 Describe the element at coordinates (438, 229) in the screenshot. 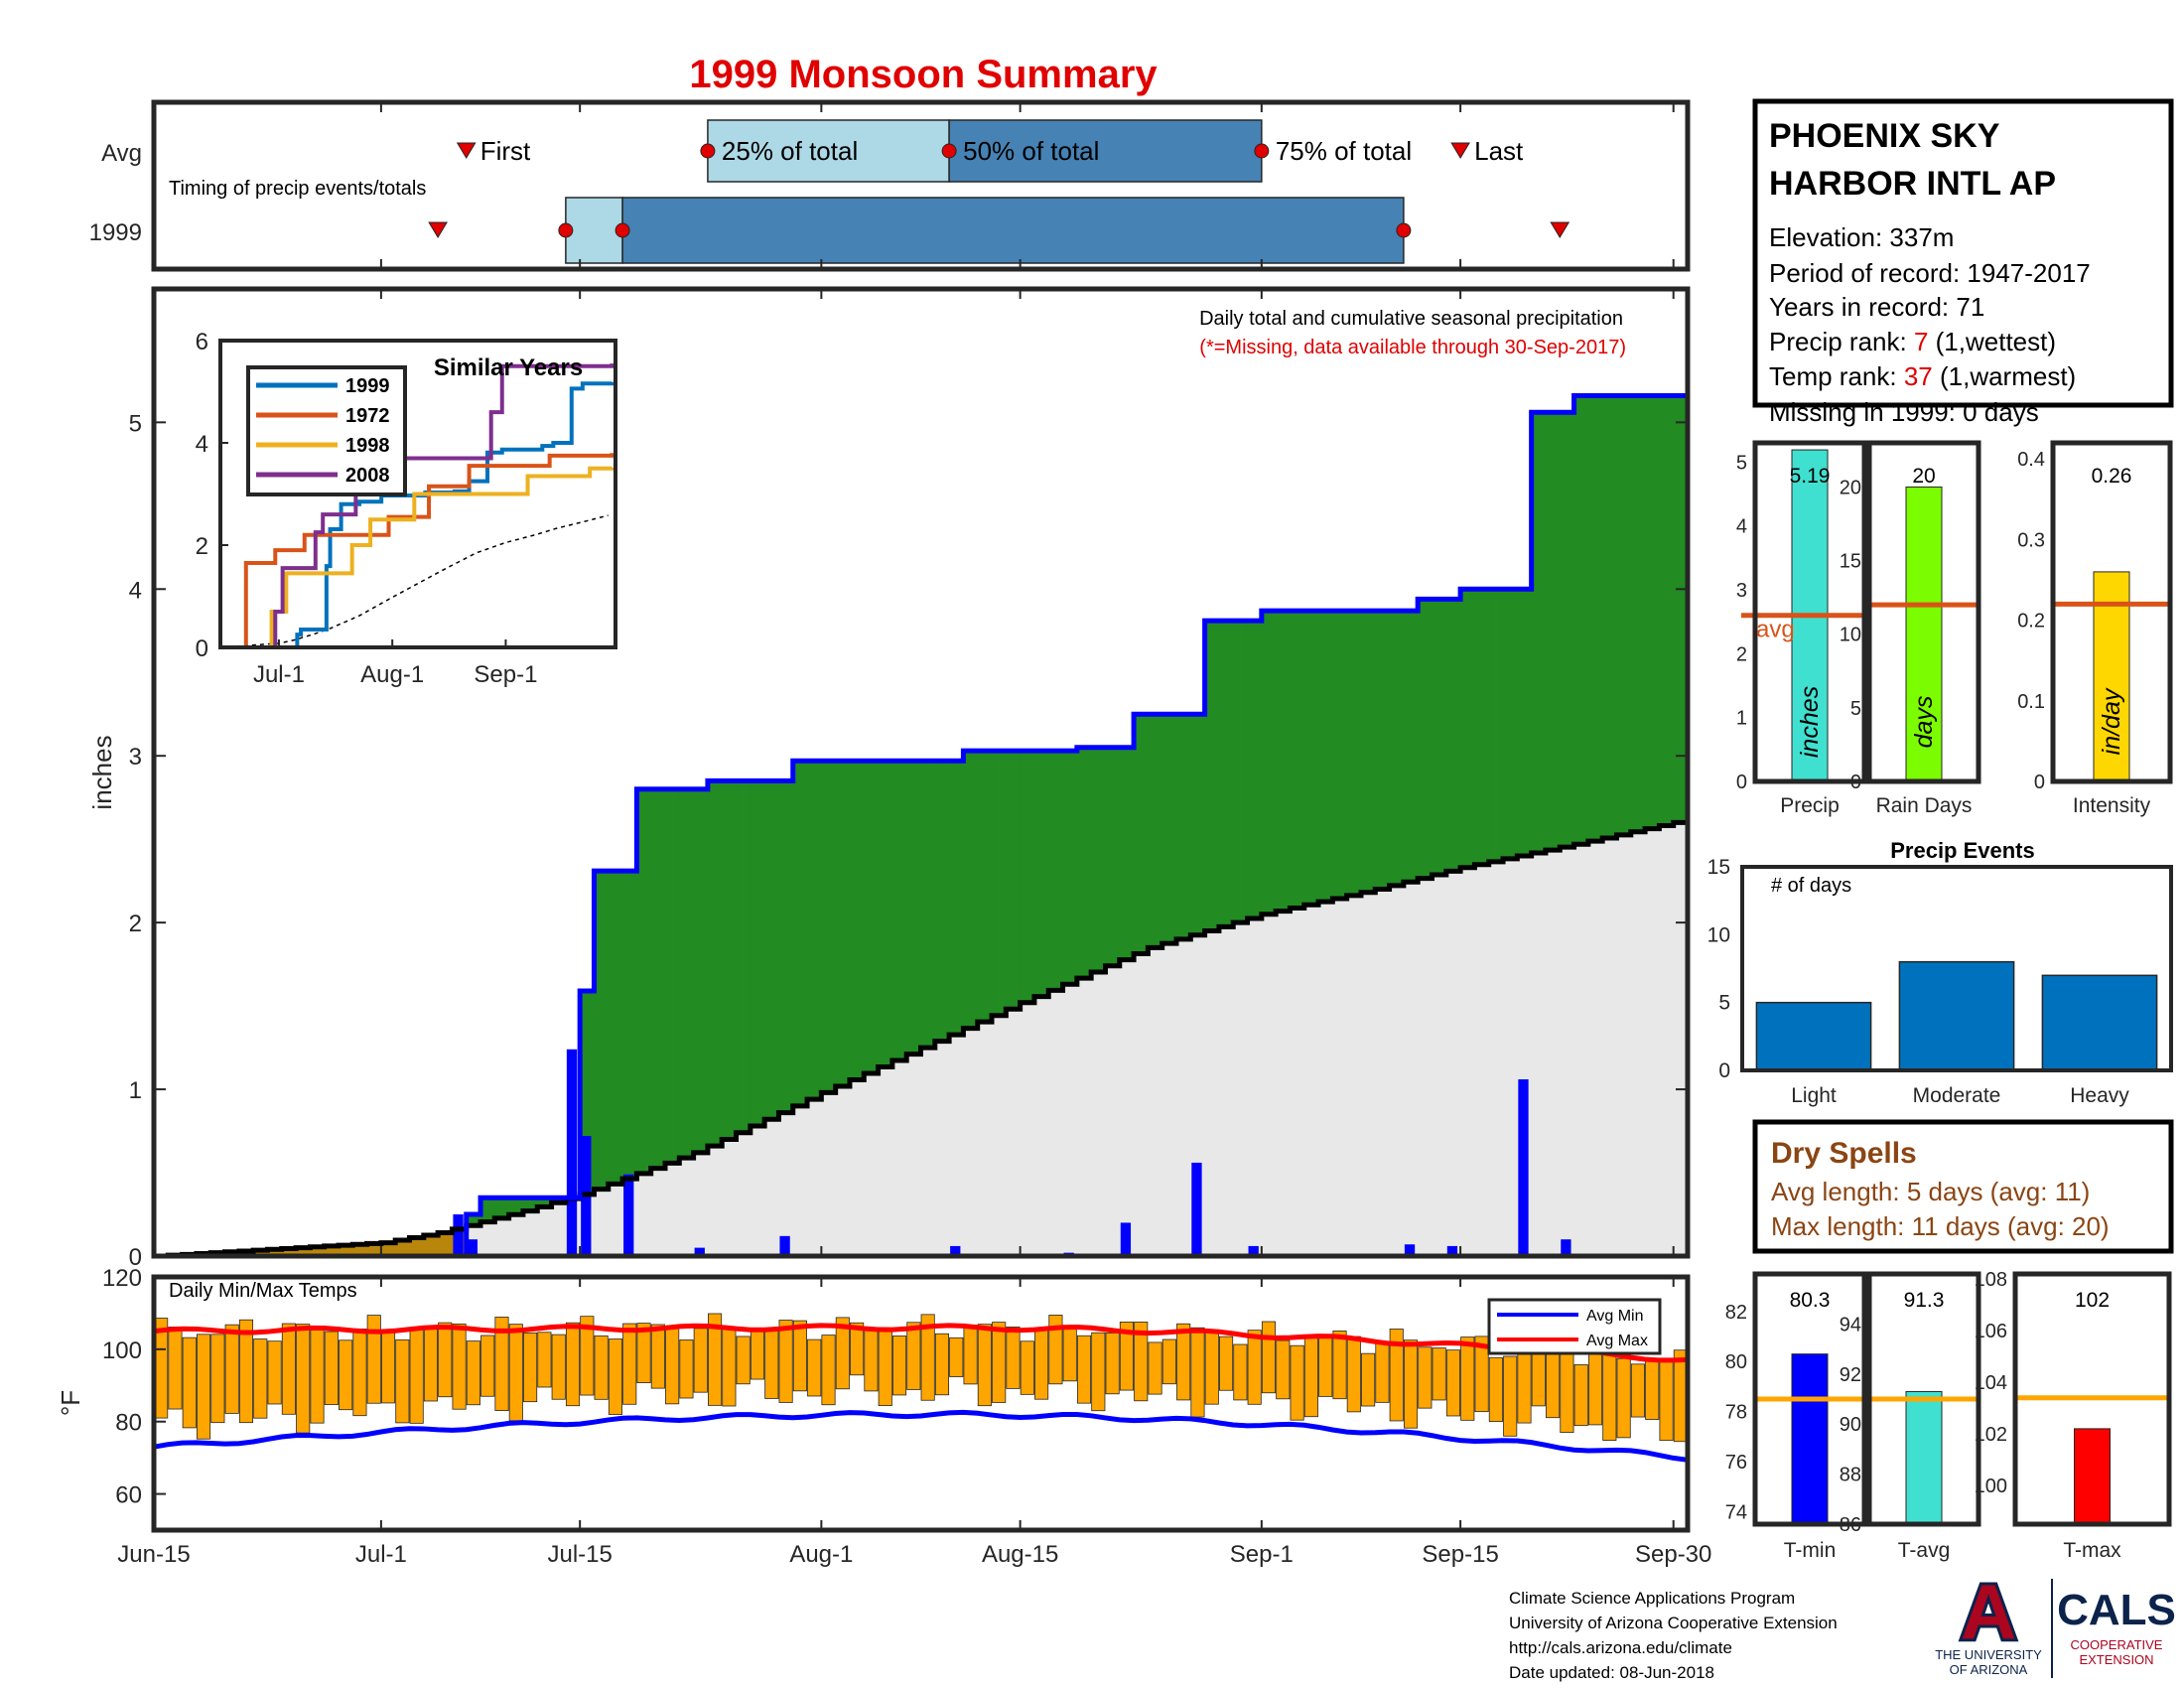

I see `timing-1999-event-marker` at that location.